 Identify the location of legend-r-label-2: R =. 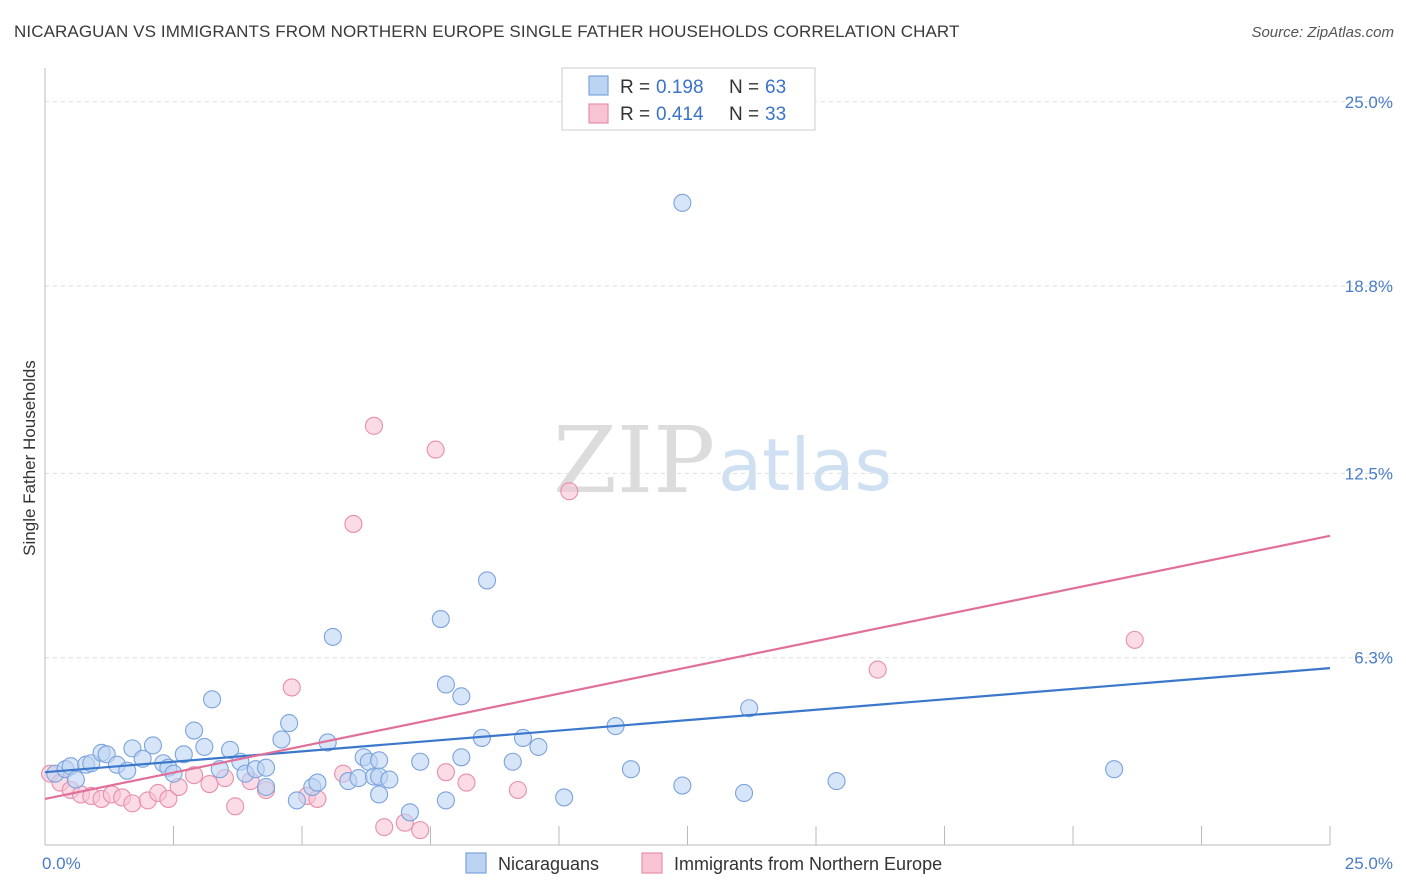
(635, 114).